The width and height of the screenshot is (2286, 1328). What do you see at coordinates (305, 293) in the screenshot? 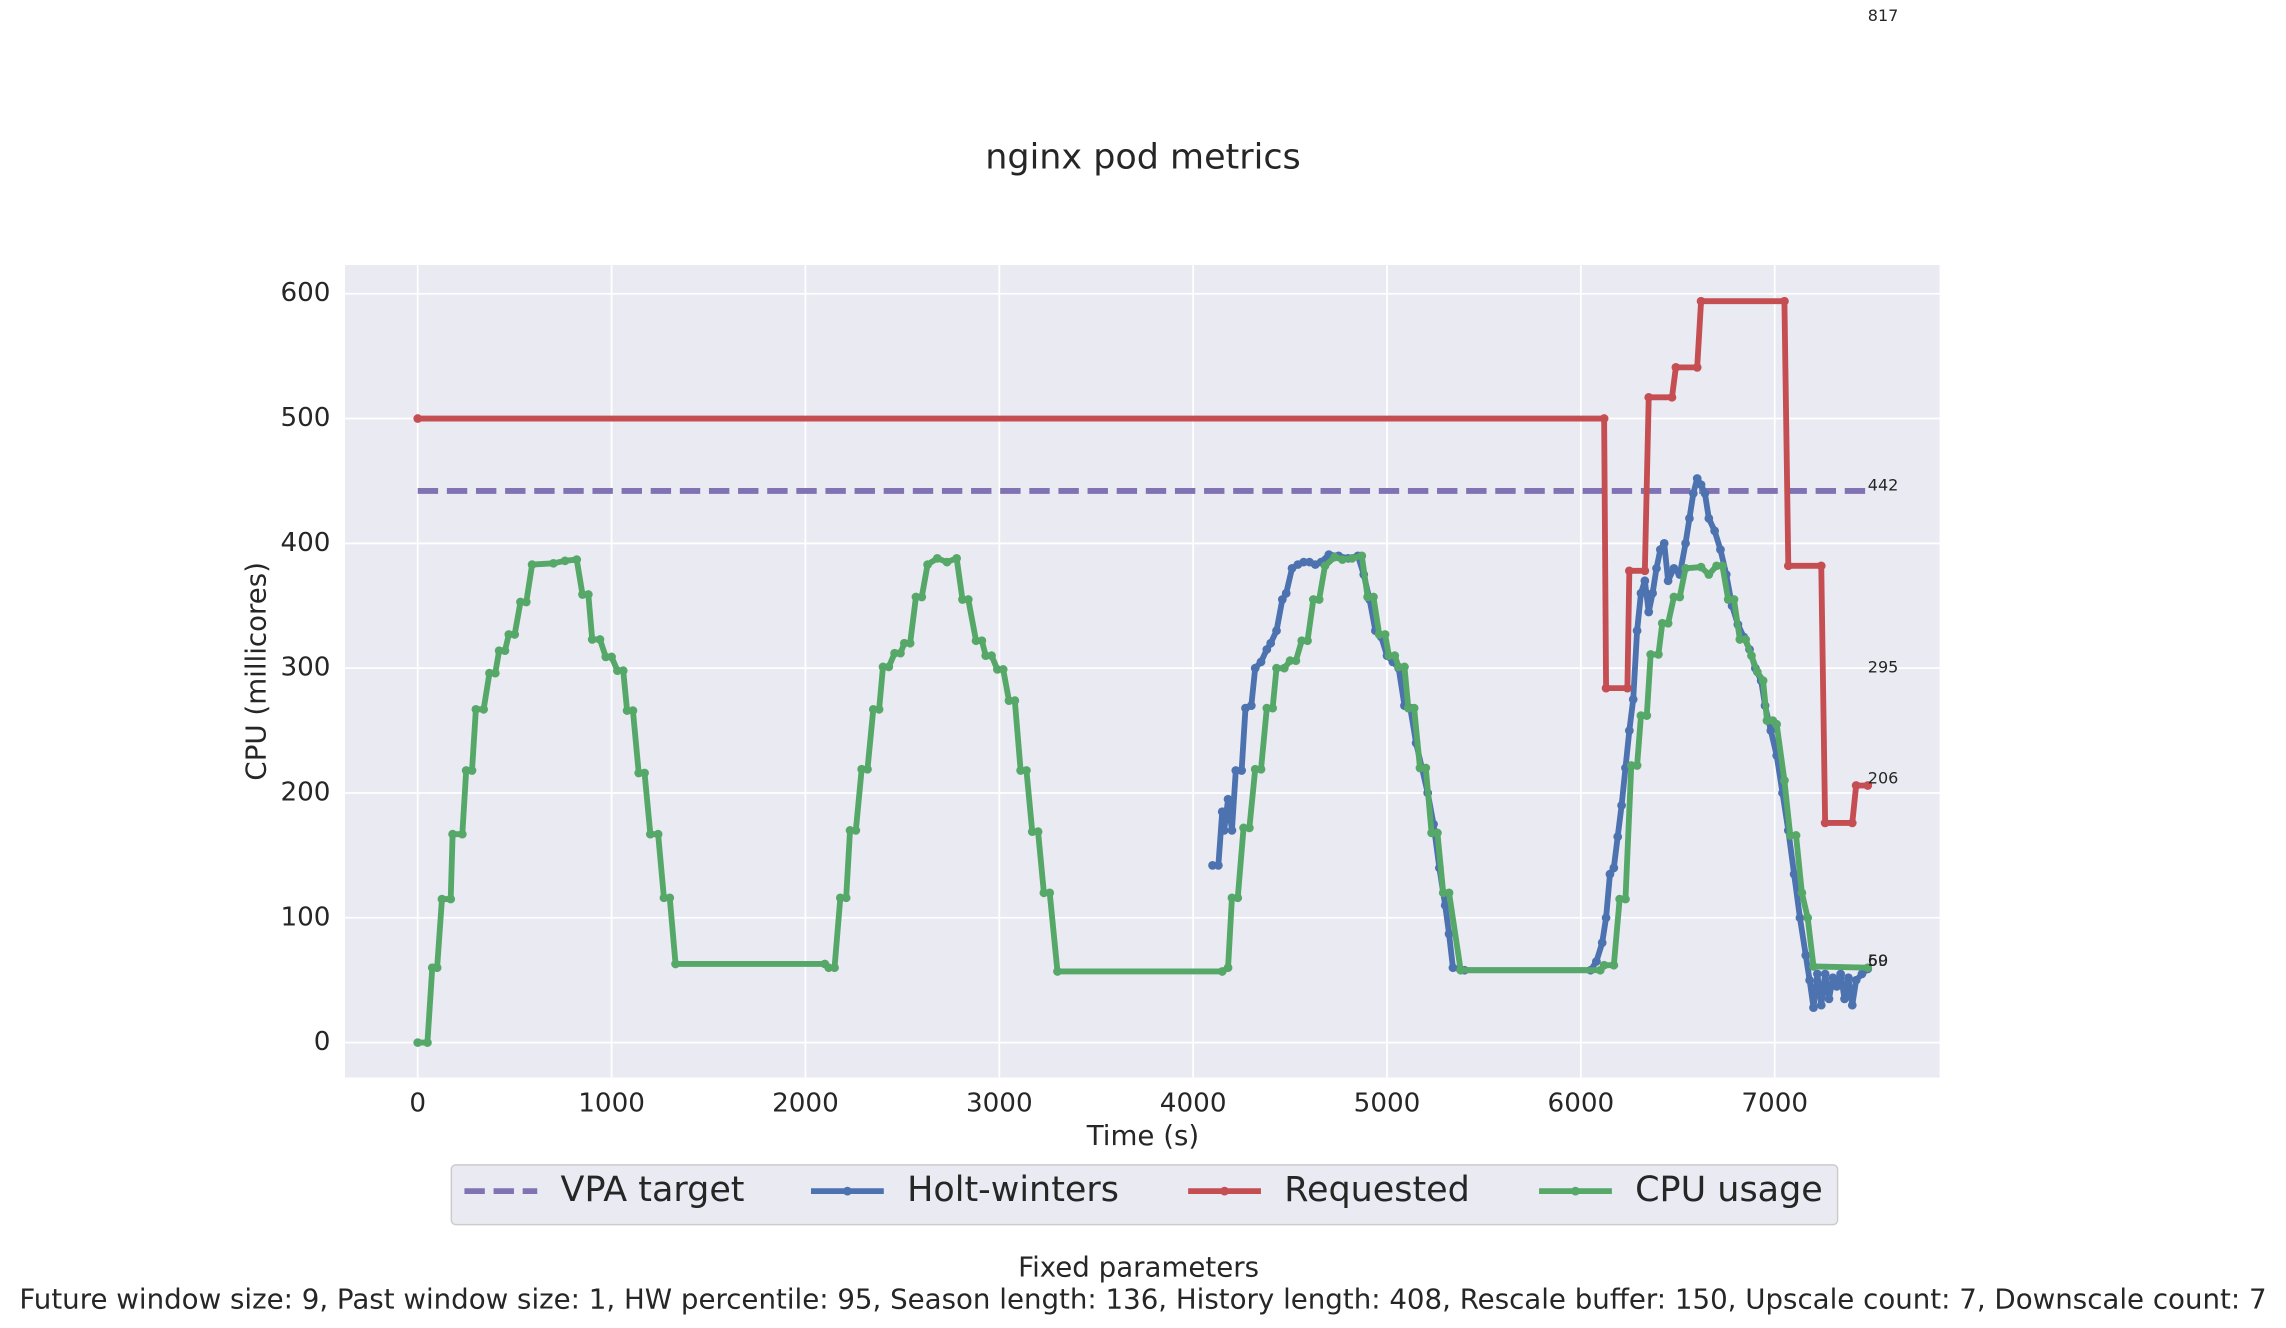
I see `y-tick-label: 600` at bounding box center [305, 293].